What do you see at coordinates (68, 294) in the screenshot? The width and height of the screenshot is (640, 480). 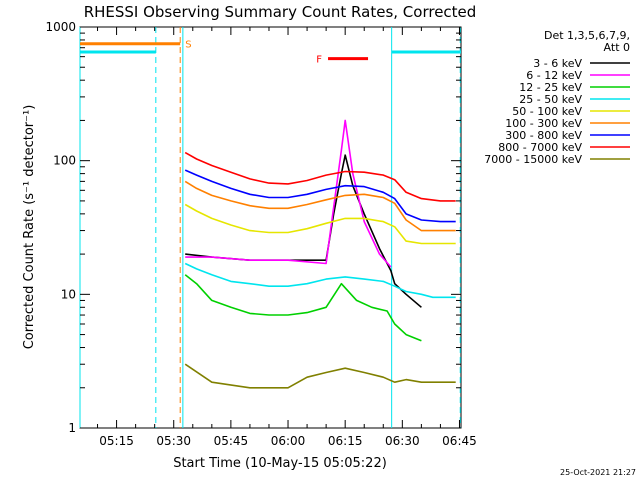 I see `y-tick-label-1: 10` at bounding box center [68, 294].